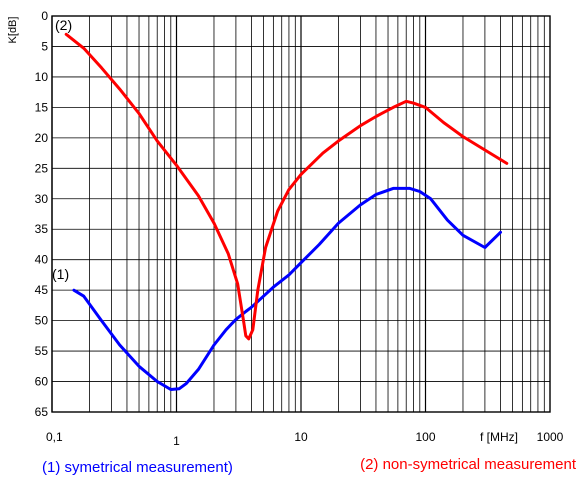 This screenshot has height=477, width=578. I want to click on series-marker-label-2: (2), so click(63, 25).